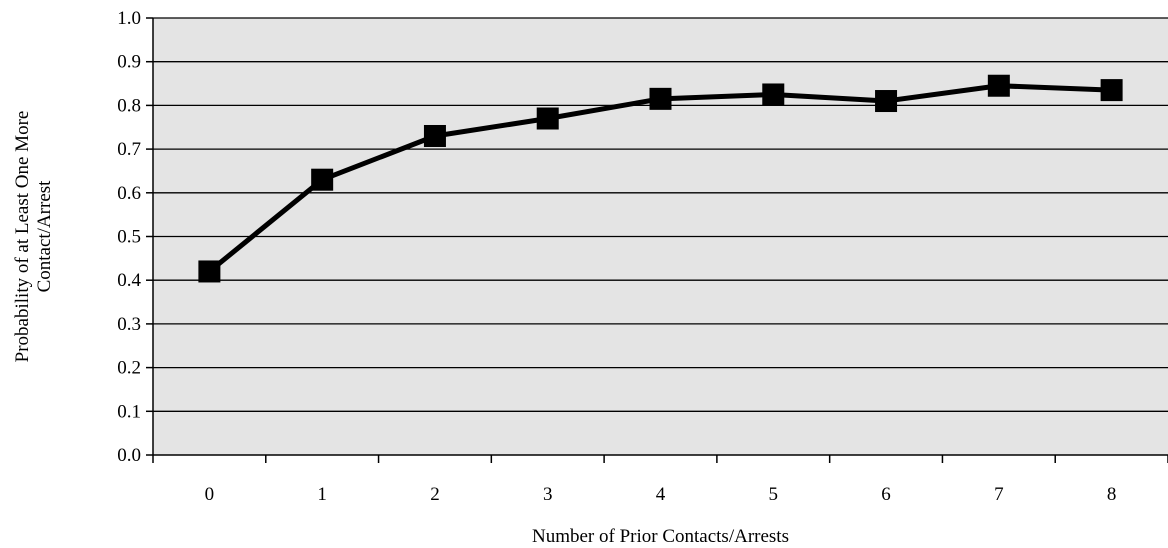 Image resolution: width=1168 pixels, height=548 pixels. I want to click on x-tick-label: 2, so click(435, 494).